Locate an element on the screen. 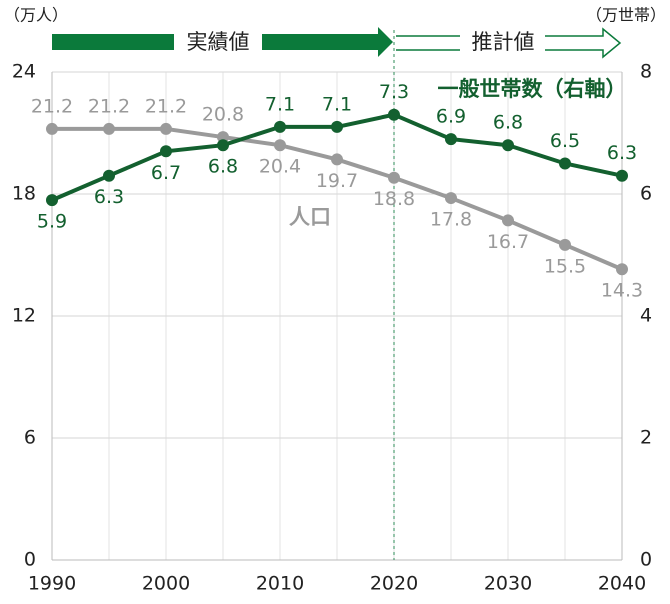 This screenshot has width=670, height=604. x-tick-label: 2000 is located at coordinates (166, 584).